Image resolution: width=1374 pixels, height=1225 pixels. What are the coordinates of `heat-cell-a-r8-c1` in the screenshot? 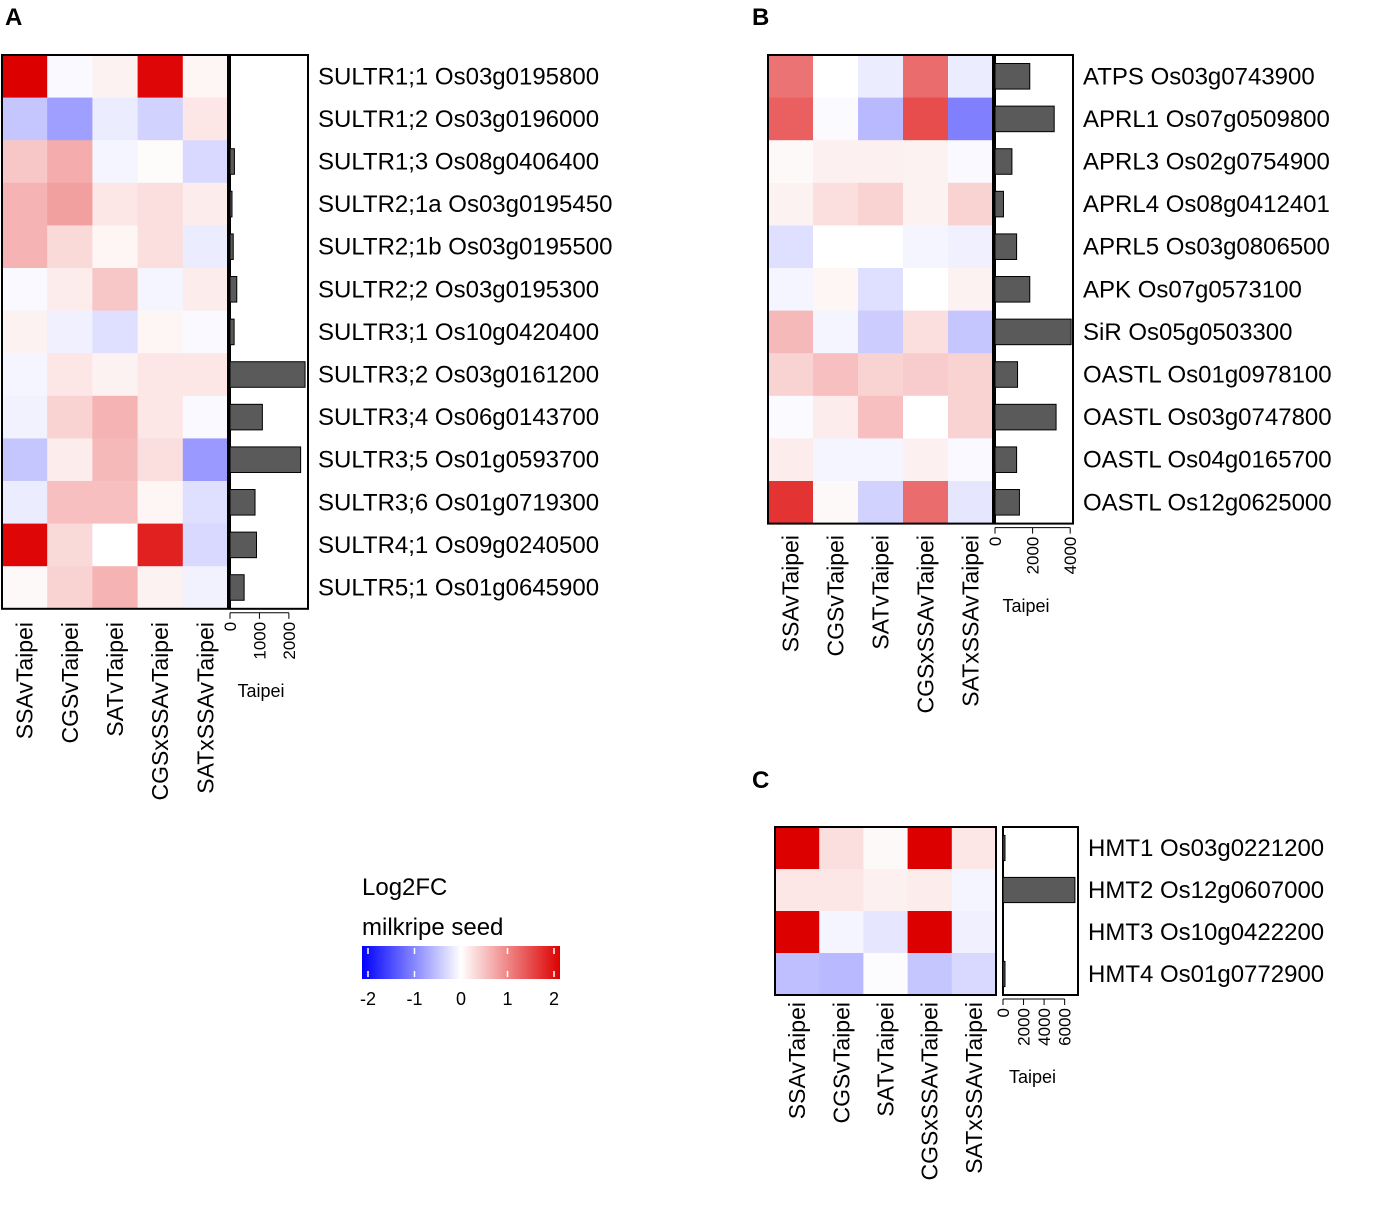 It's located at (70, 417).